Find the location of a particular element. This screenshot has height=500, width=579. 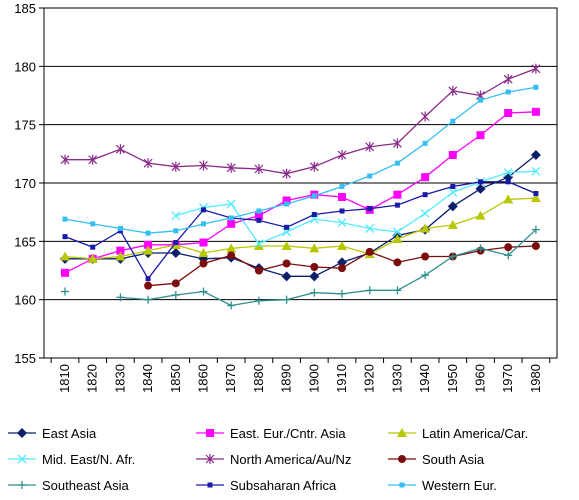

x-tick-label: 1980 is located at coordinates (535, 378).